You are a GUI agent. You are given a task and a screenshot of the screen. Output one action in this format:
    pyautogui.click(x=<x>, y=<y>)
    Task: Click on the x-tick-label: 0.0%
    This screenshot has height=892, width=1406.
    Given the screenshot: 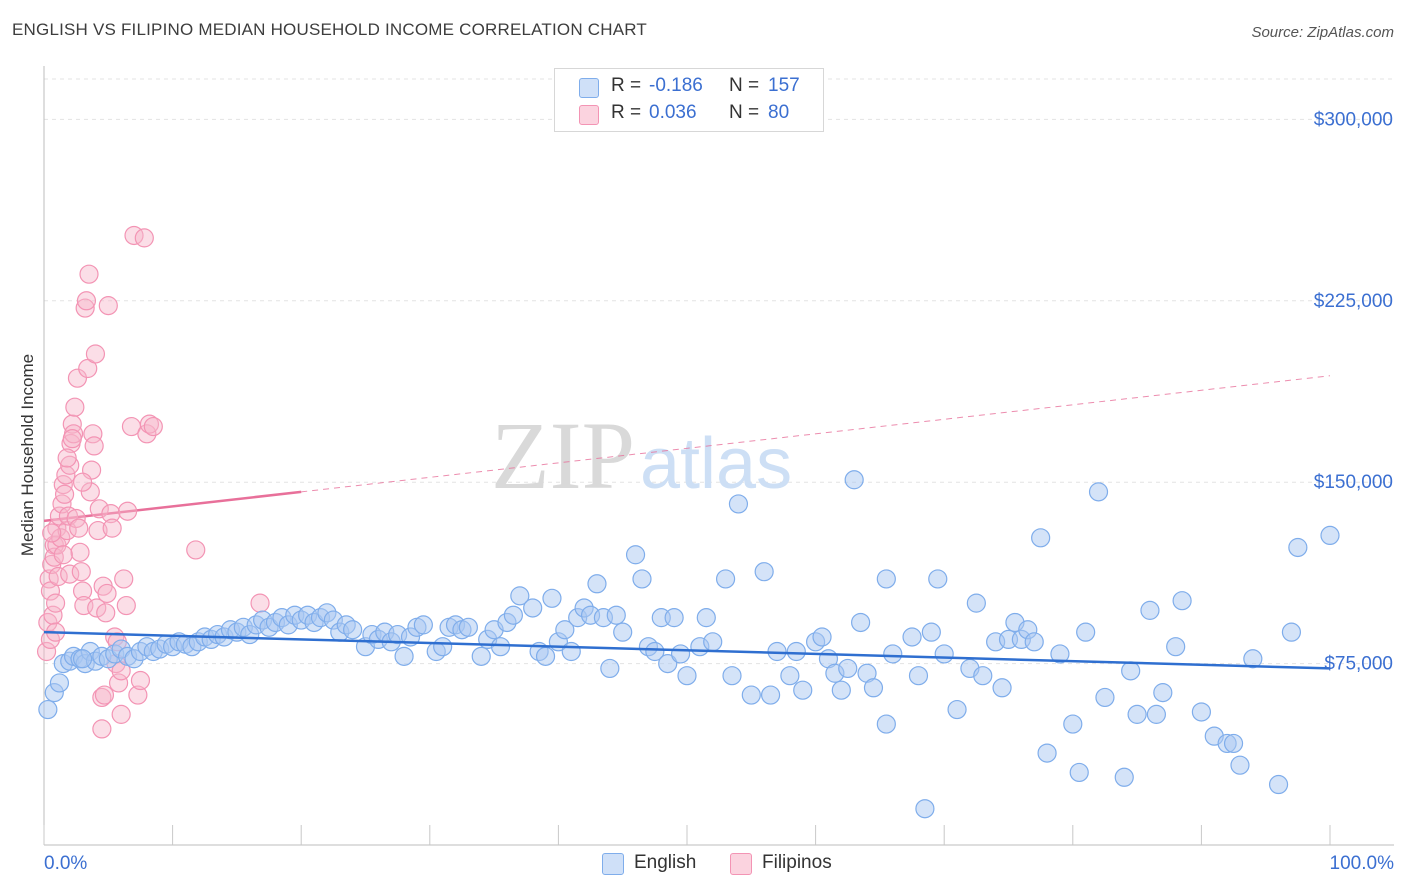 What is the action you would take?
    pyautogui.click(x=65, y=863)
    